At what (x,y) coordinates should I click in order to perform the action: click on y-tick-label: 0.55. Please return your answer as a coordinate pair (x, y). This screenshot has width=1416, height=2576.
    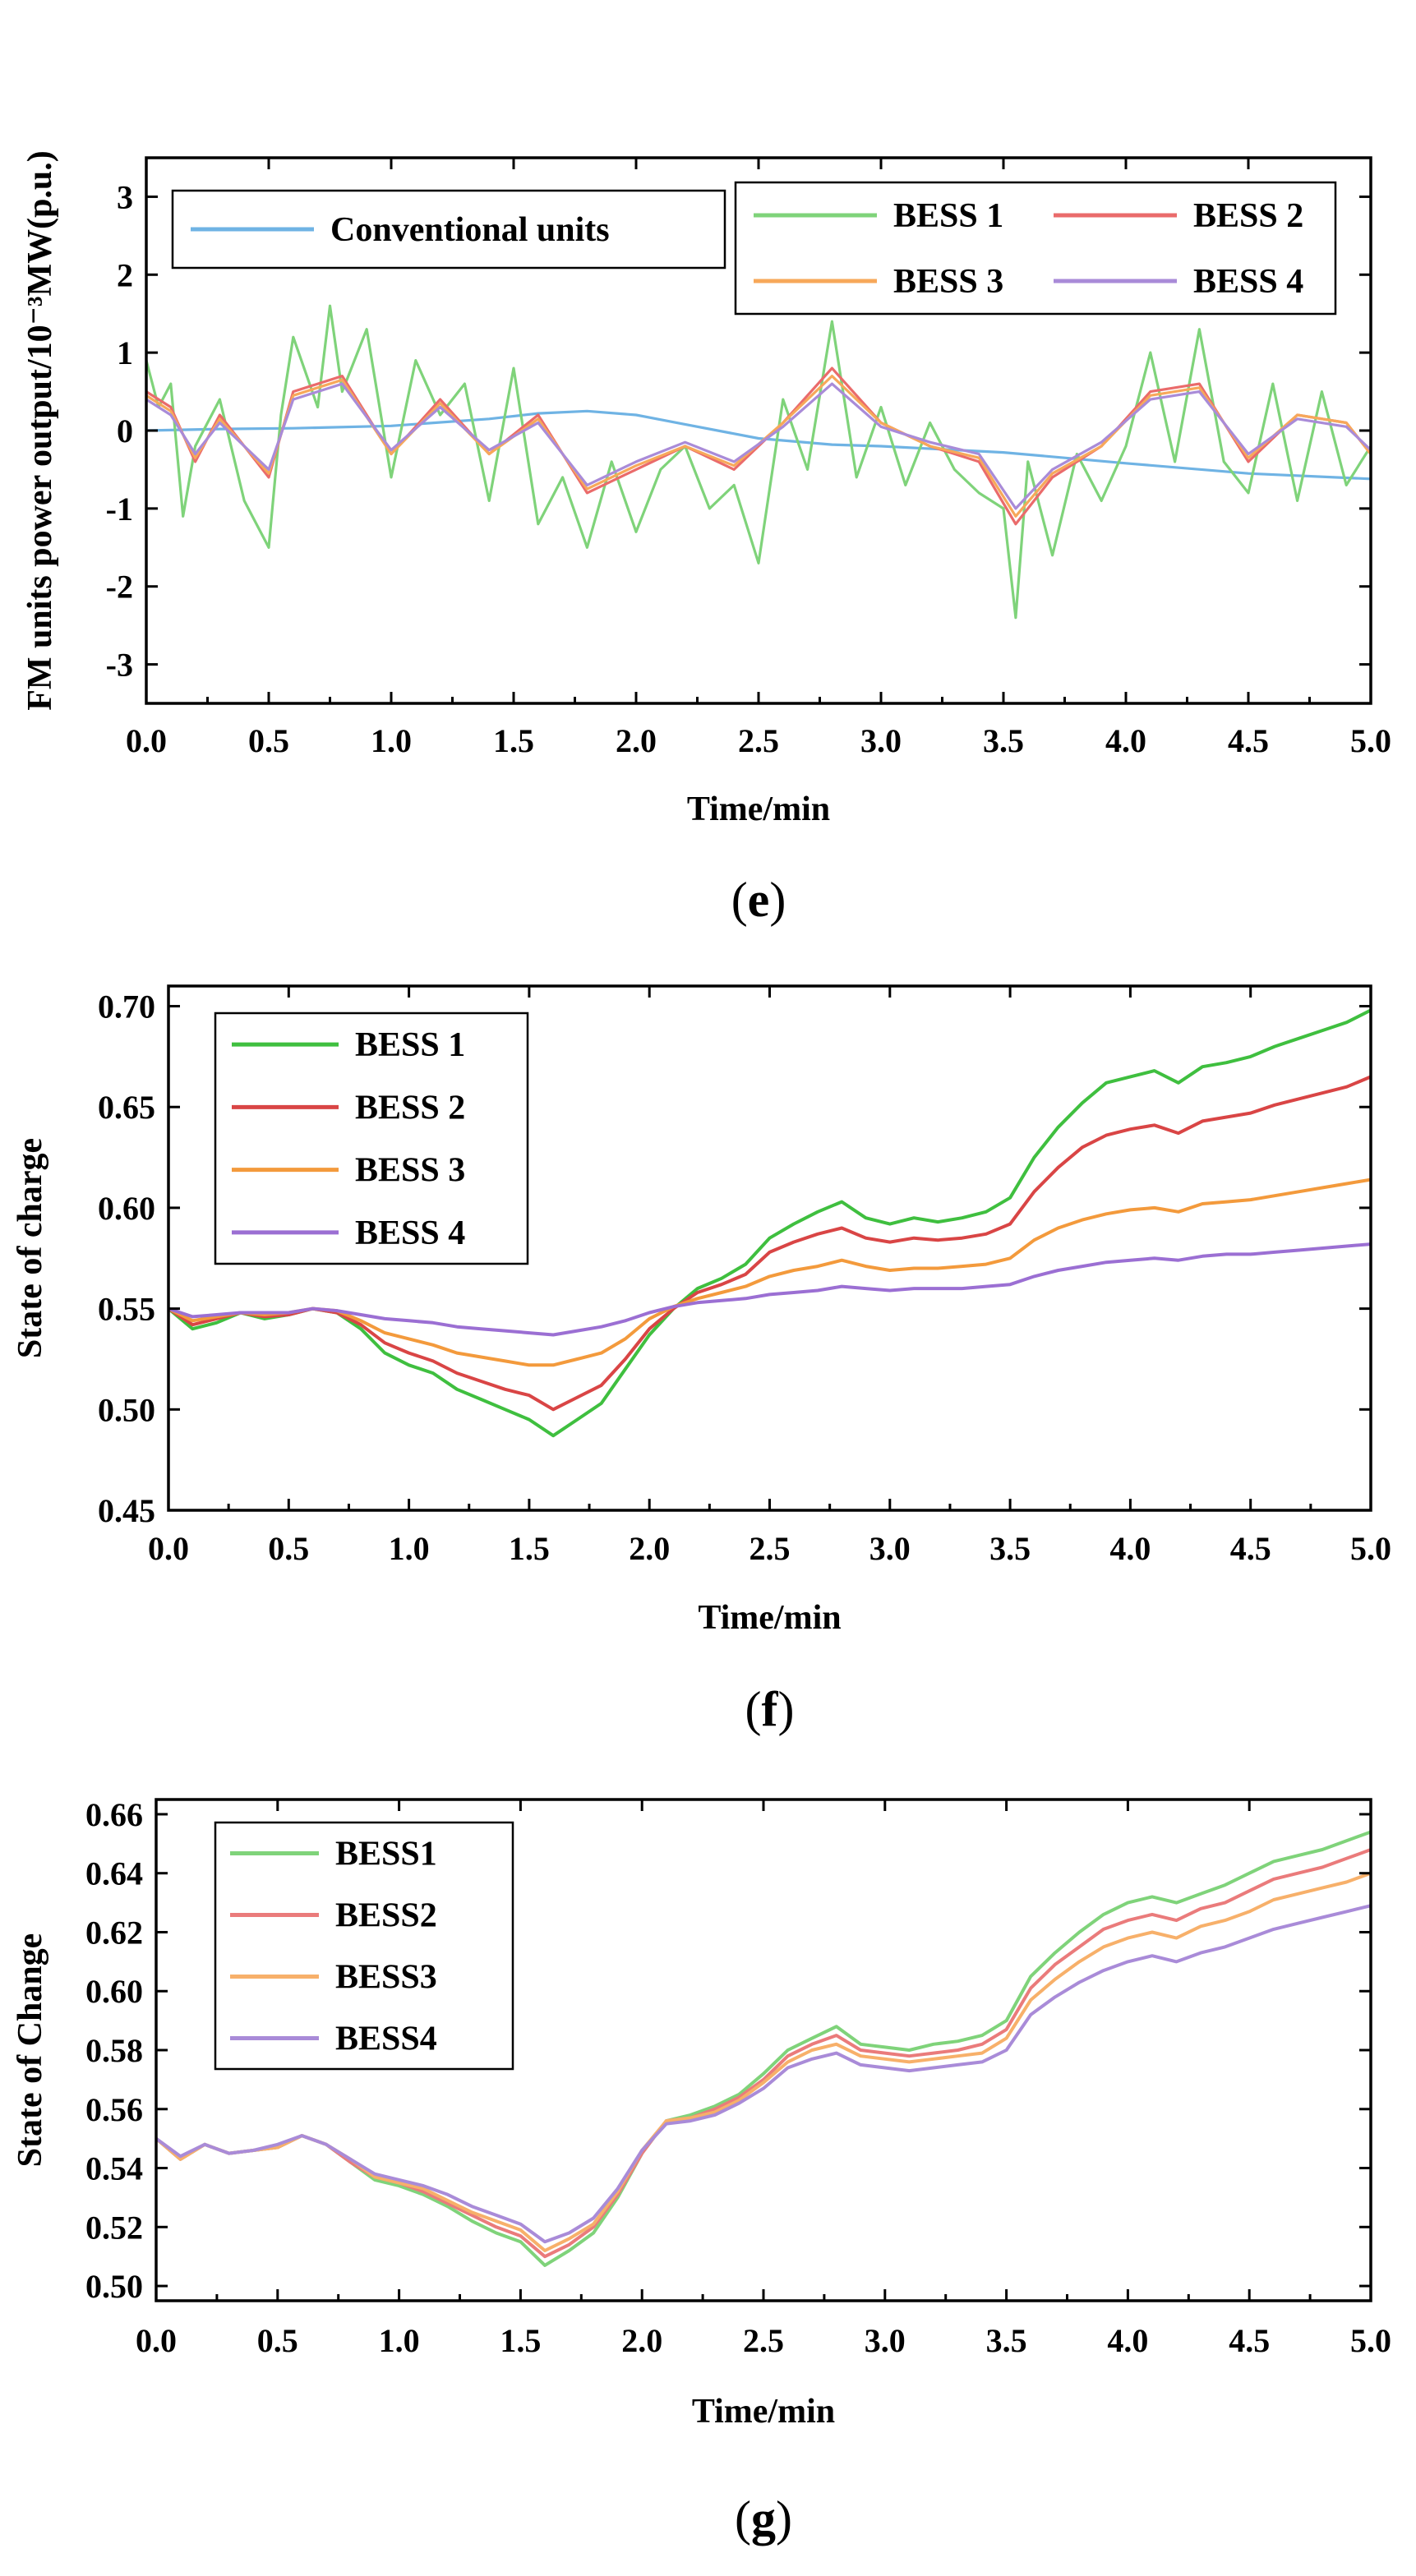
    Looking at the image, I should click on (126, 1309).